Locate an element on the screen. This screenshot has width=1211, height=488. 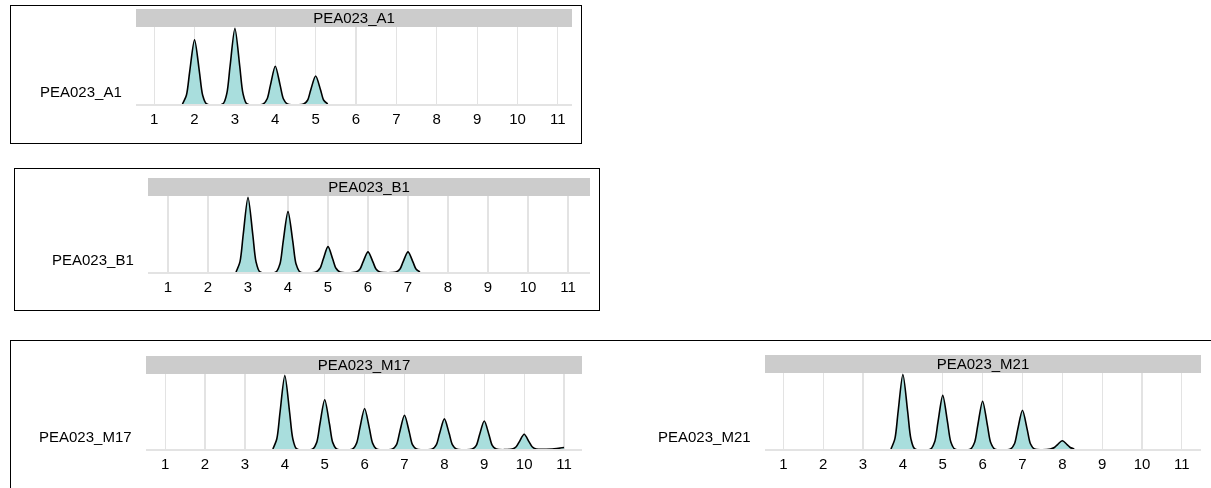
chart-title: PEA023_A1 is located at coordinates (354, 18).